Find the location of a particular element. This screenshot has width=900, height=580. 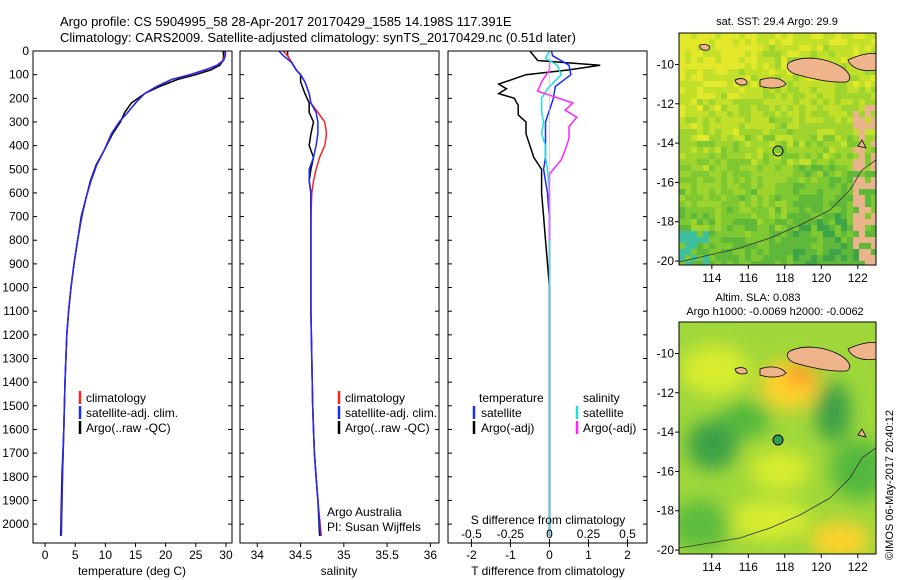

x-tick-label: 20 is located at coordinates (166, 555).